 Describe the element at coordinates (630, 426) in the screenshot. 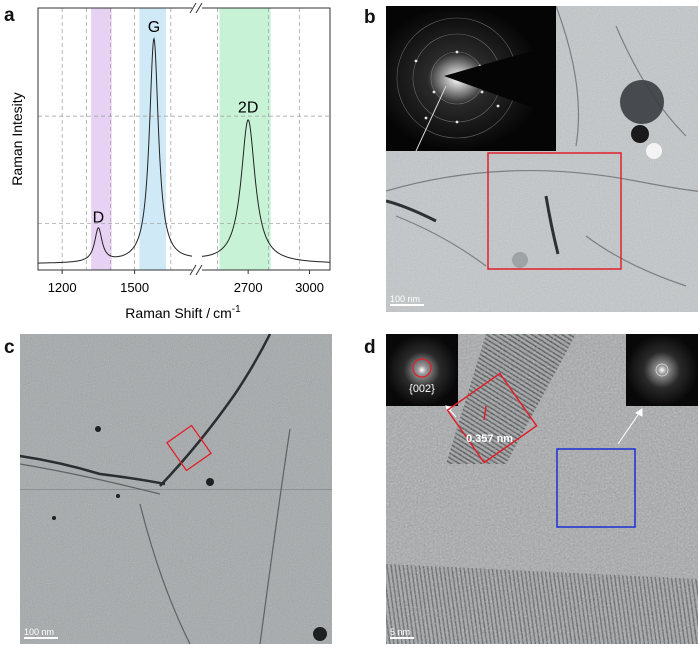

I see `arrow-right` at that location.